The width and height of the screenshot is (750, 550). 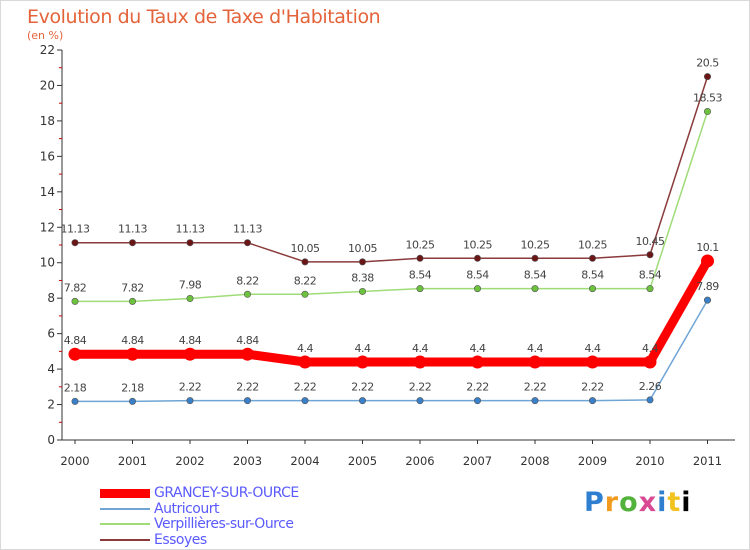 What do you see at coordinates (477, 461) in the screenshot?
I see `x-tick-label: 2007` at bounding box center [477, 461].